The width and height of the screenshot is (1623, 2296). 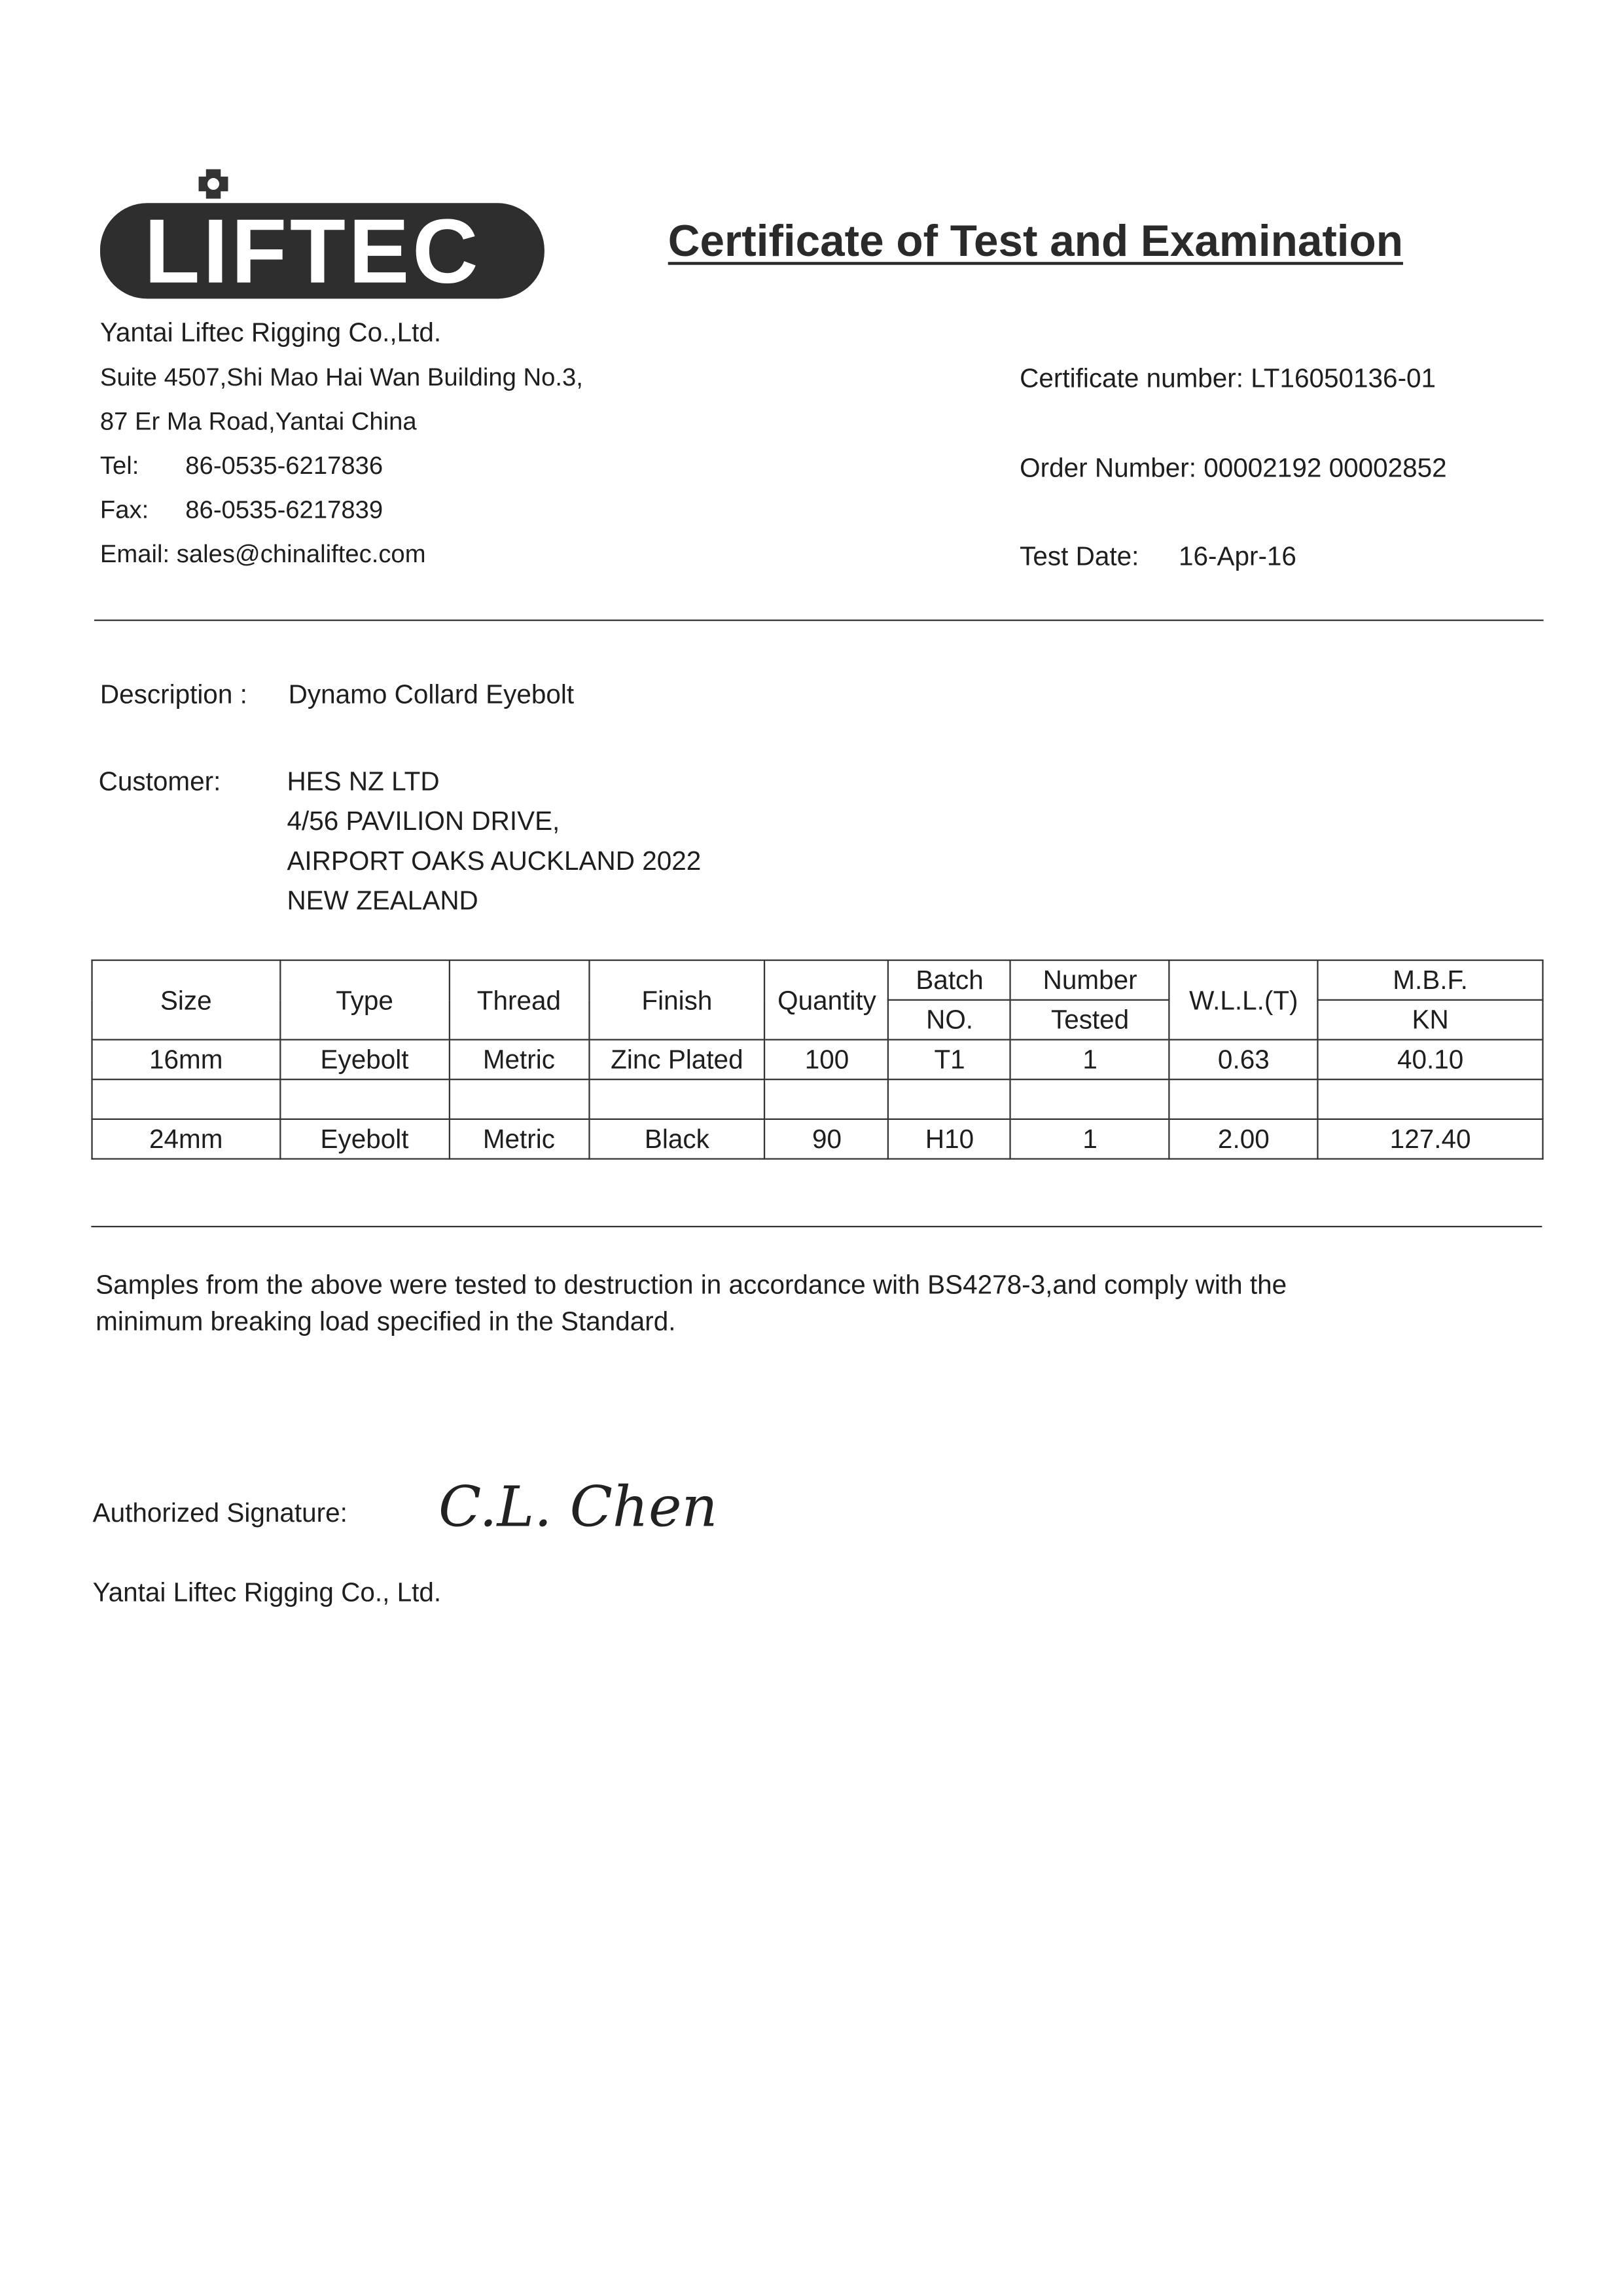 What do you see at coordinates (270, 332) in the screenshot?
I see `company-name: Yantai Liftec Rigging Co.,Ltd.` at bounding box center [270, 332].